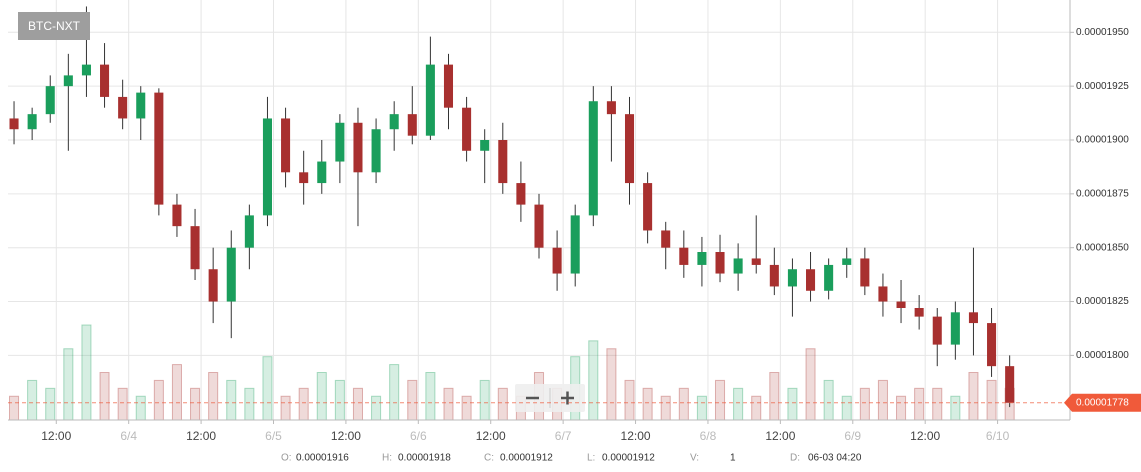 The height and width of the screenshot is (472, 1141). What do you see at coordinates (273, 436) in the screenshot?
I see `x-tick-label: 6/5` at bounding box center [273, 436].